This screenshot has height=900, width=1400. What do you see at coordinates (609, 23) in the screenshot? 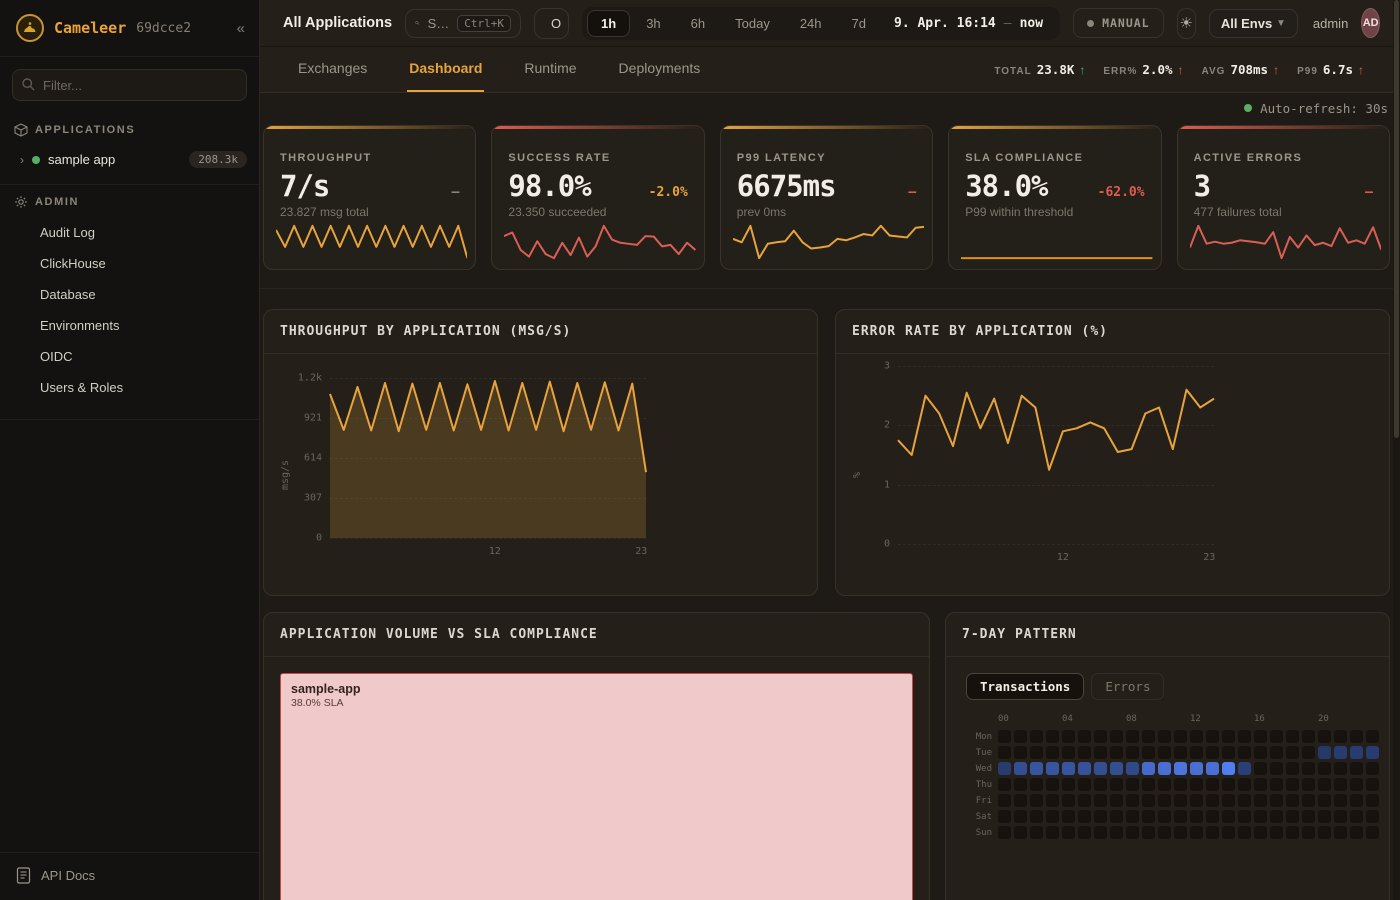
I see `range-1h: 1h` at bounding box center [609, 23].